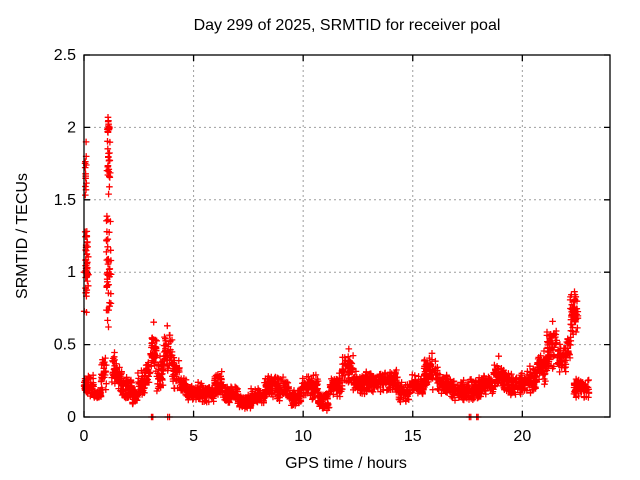  What do you see at coordinates (413, 436) in the screenshot?
I see `svg-text: 15` at bounding box center [413, 436].